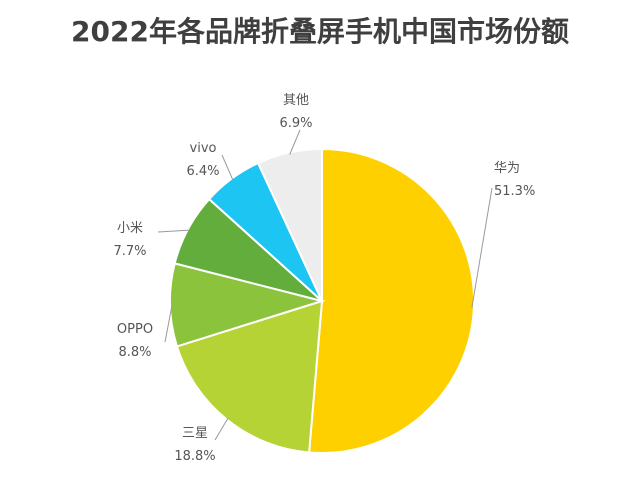  What do you see at coordinates (296, 100) in the screenshot?
I see `slice-label: 其他` at bounding box center [296, 100].